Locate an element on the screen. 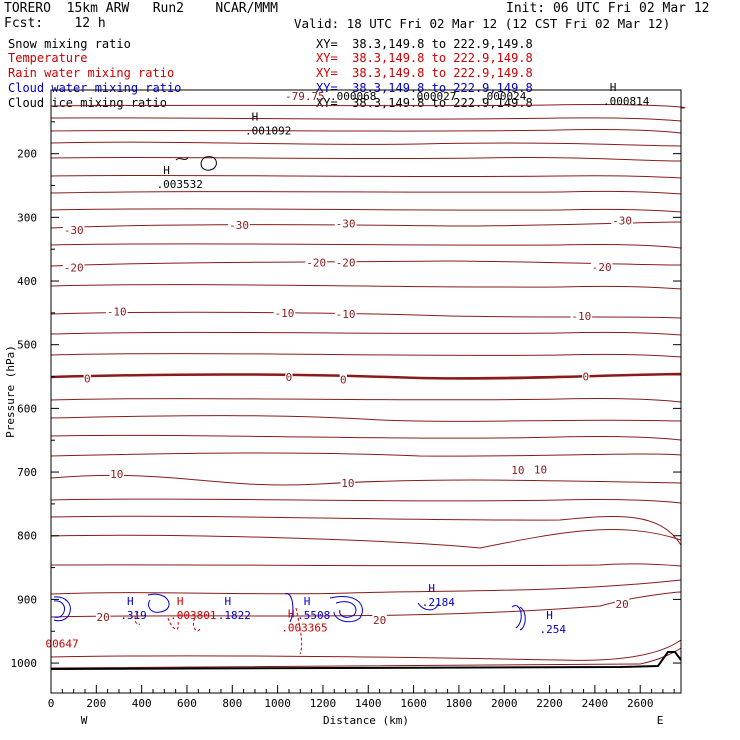 The image size is (740, 740). top-max-label: .000027 is located at coordinates (433, 96).